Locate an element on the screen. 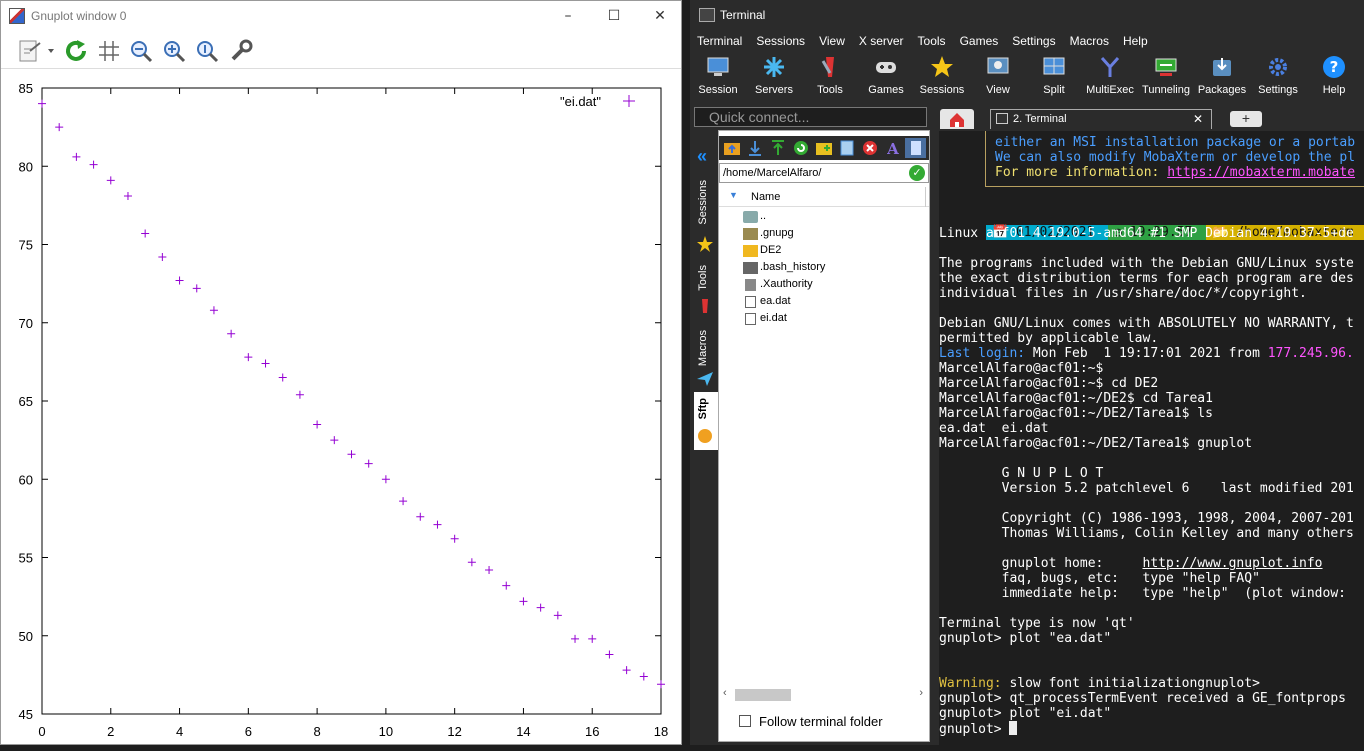  scrollbar-thumb is located at coordinates (763, 695).